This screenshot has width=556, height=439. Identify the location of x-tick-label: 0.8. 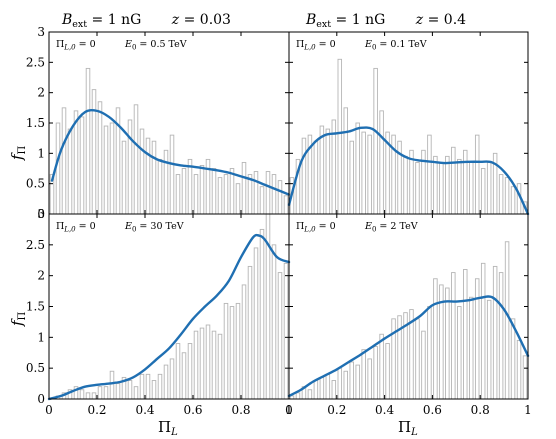
(240, 410).